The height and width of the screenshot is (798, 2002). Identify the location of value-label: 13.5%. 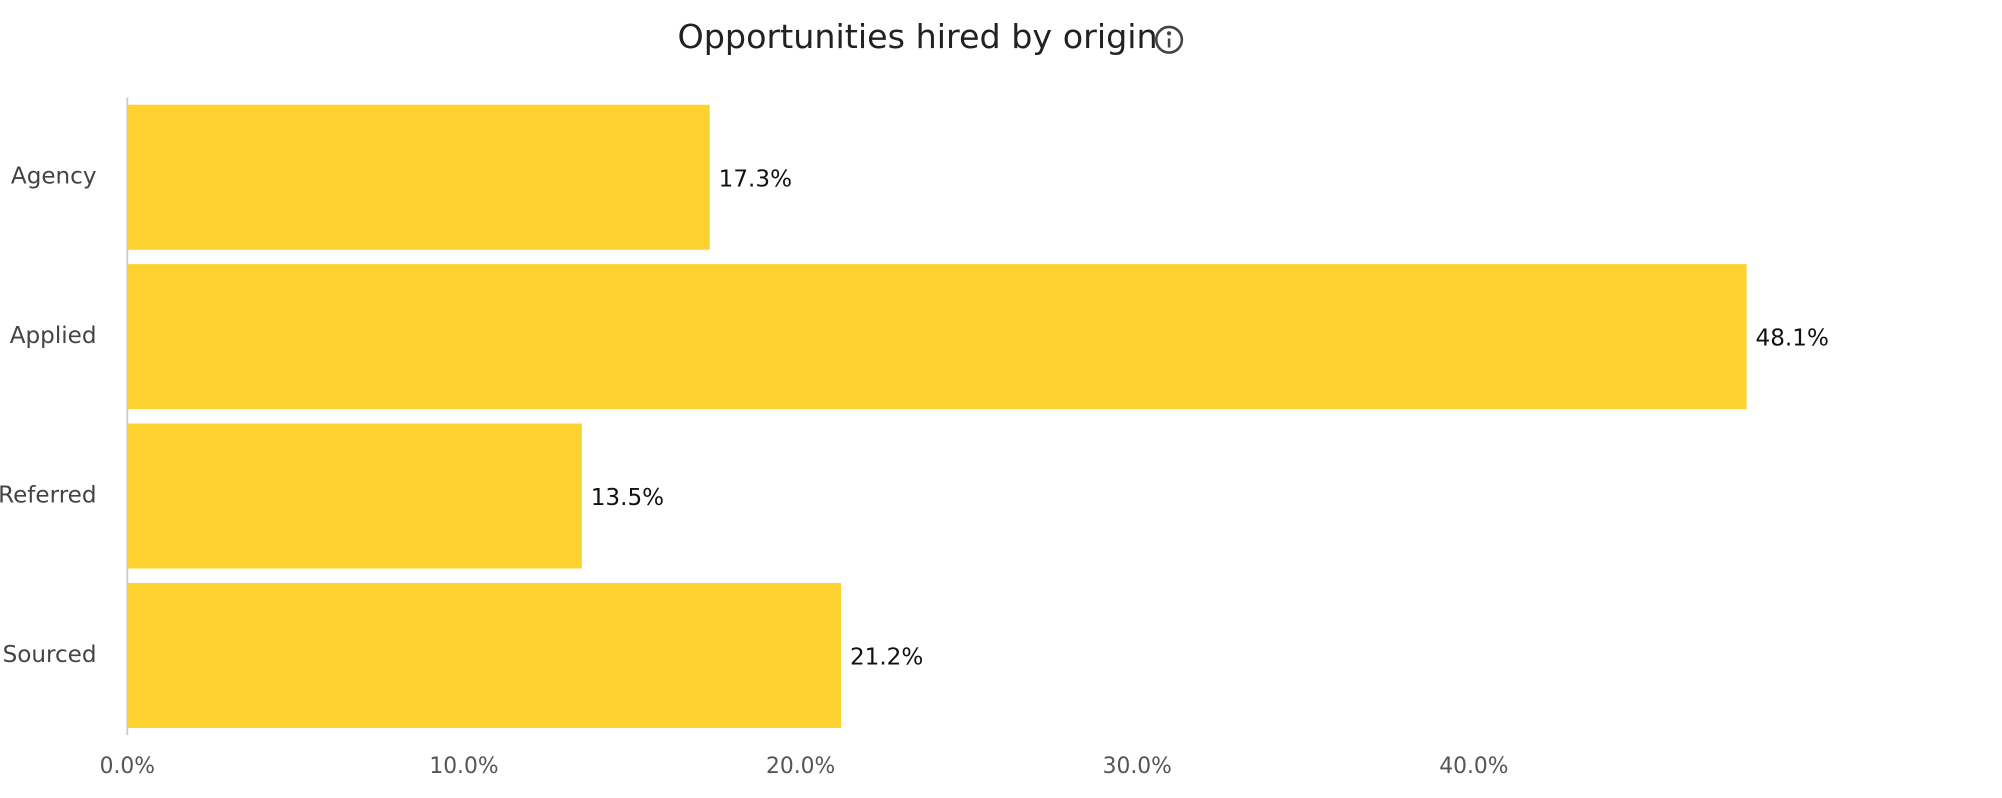
(627, 498).